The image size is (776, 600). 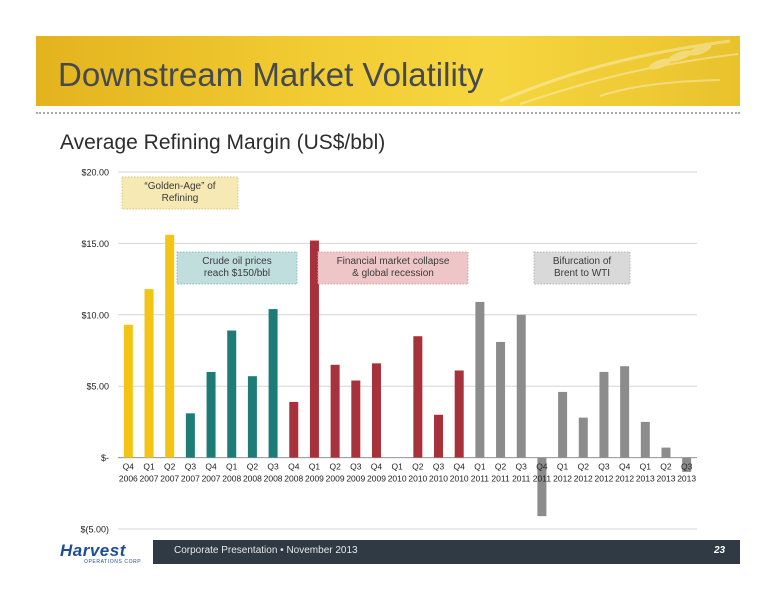 I want to click on y-tick-label: $20.00, so click(x=95, y=173).